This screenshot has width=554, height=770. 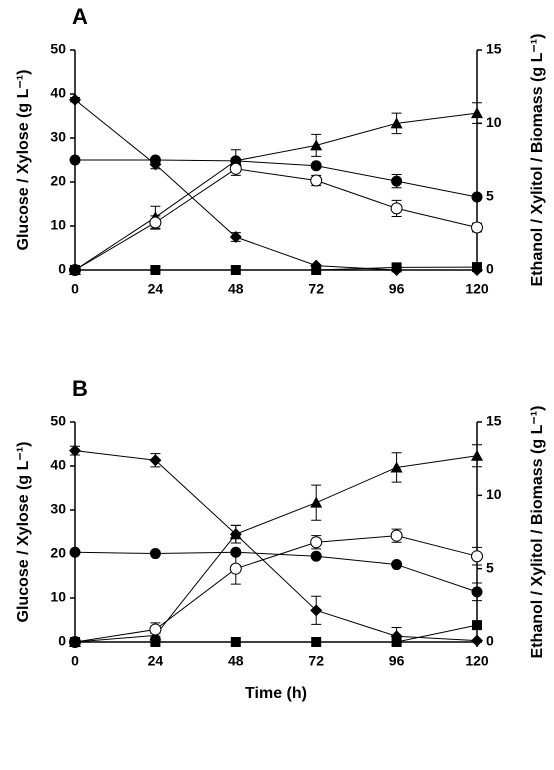 What do you see at coordinates (276, 693) in the screenshot?
I see `x-axis-label: Time (h)` at bounding box center [276, 693].